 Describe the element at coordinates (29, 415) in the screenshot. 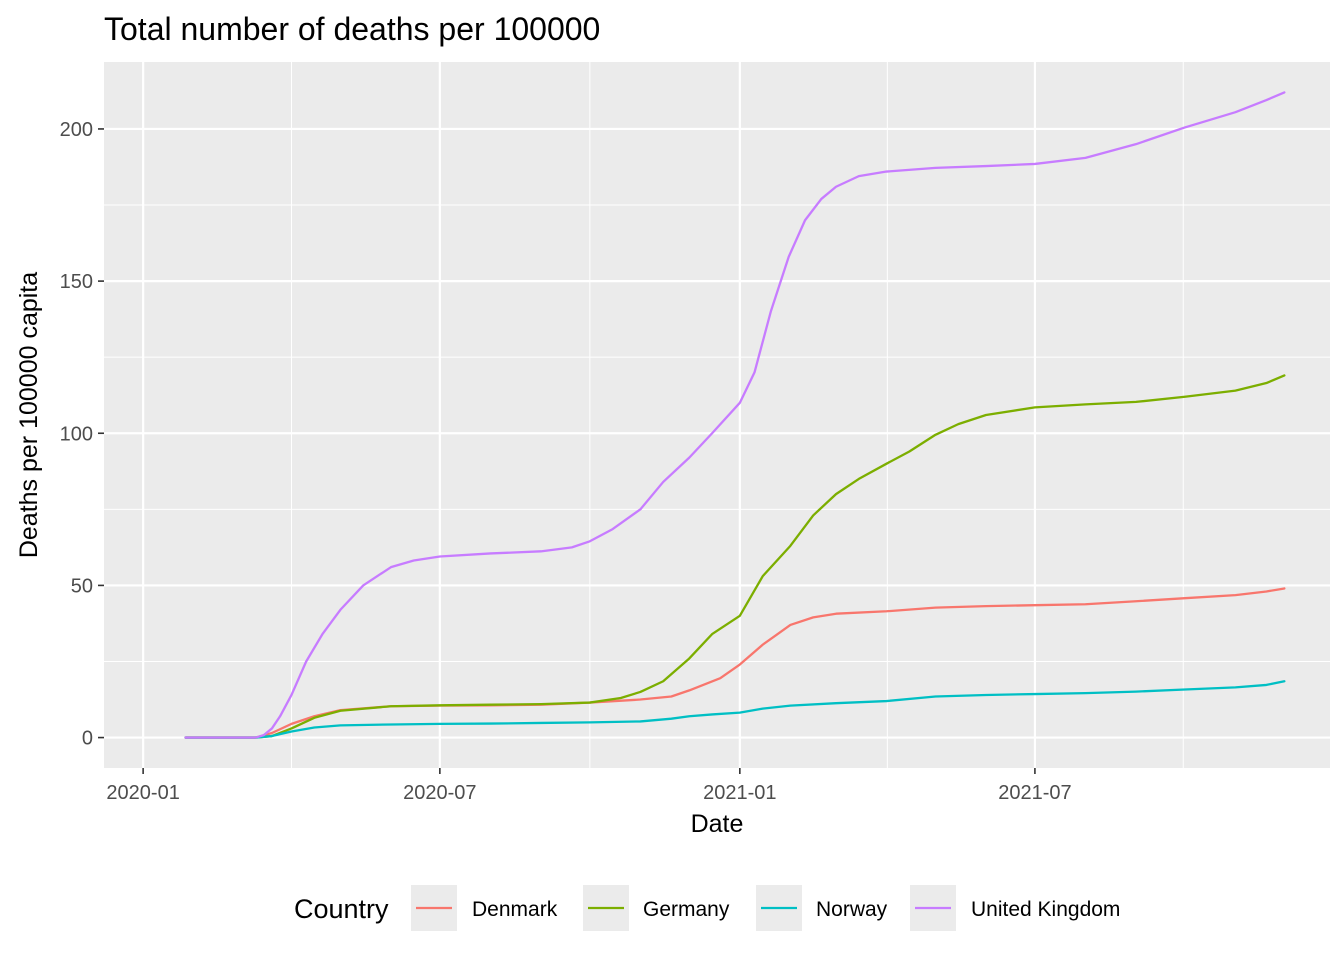

I see `y-axis-title: Deaths per 100000 capita` at that location.